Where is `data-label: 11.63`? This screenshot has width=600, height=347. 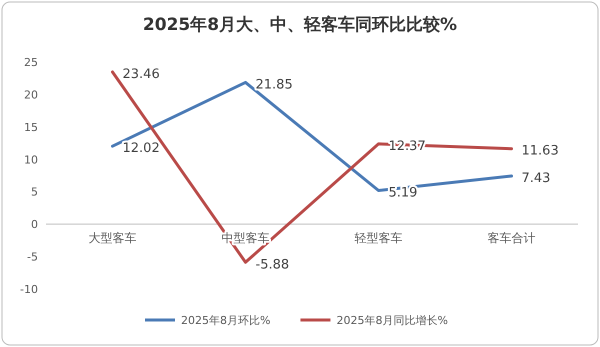
data-label: 11.63 is located at coordinates (540, 151).